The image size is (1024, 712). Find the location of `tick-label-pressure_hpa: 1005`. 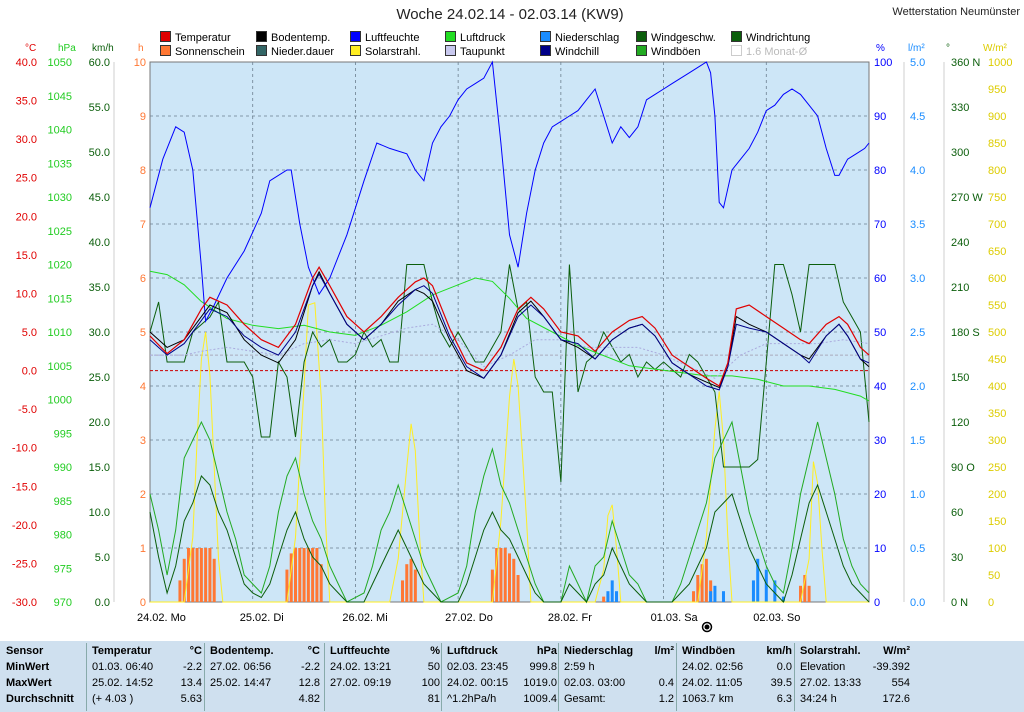

tick-label-pressure_hpa: 1005 is located at coordinates (60, 367).